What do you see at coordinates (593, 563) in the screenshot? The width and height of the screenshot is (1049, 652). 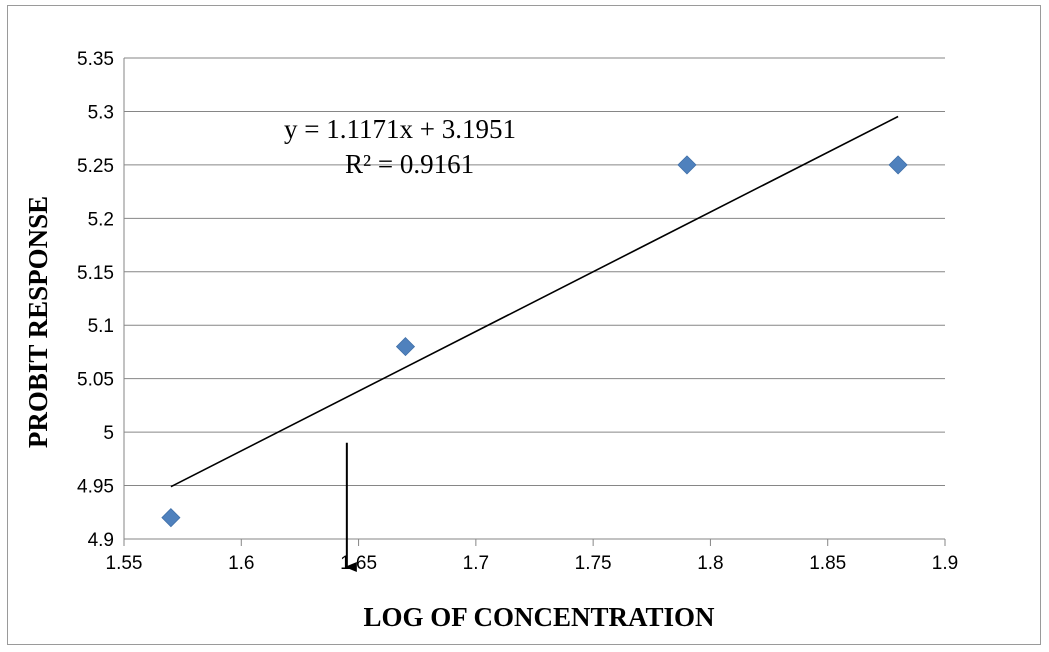 I see `x-tick-label: 1.75` at bounding box center [593, 563].